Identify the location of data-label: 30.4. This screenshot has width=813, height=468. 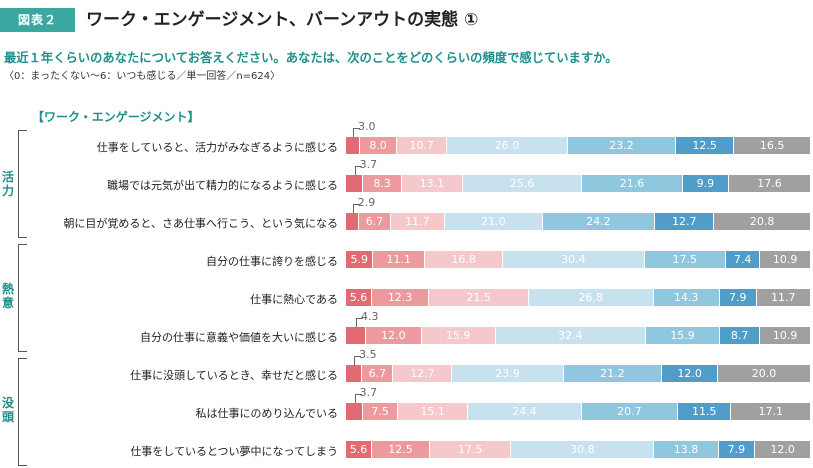
(573, 259).